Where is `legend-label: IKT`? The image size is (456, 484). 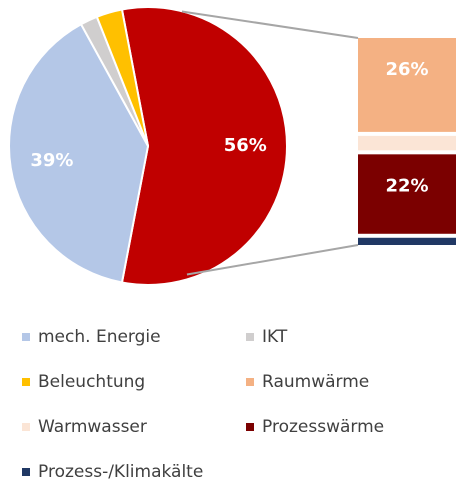 legend-label: IKT is located at coordinates (275, 337).